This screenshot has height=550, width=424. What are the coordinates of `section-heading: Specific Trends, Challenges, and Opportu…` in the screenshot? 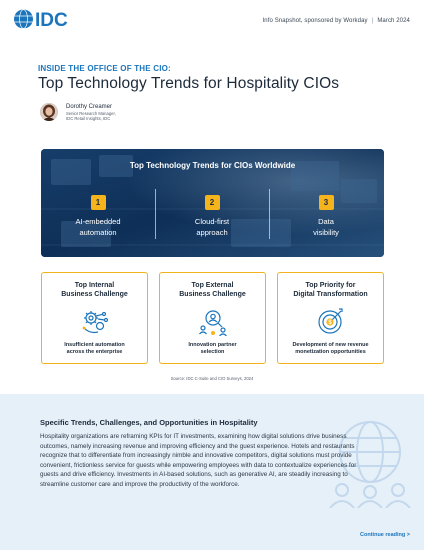 It's located at (149, 422).